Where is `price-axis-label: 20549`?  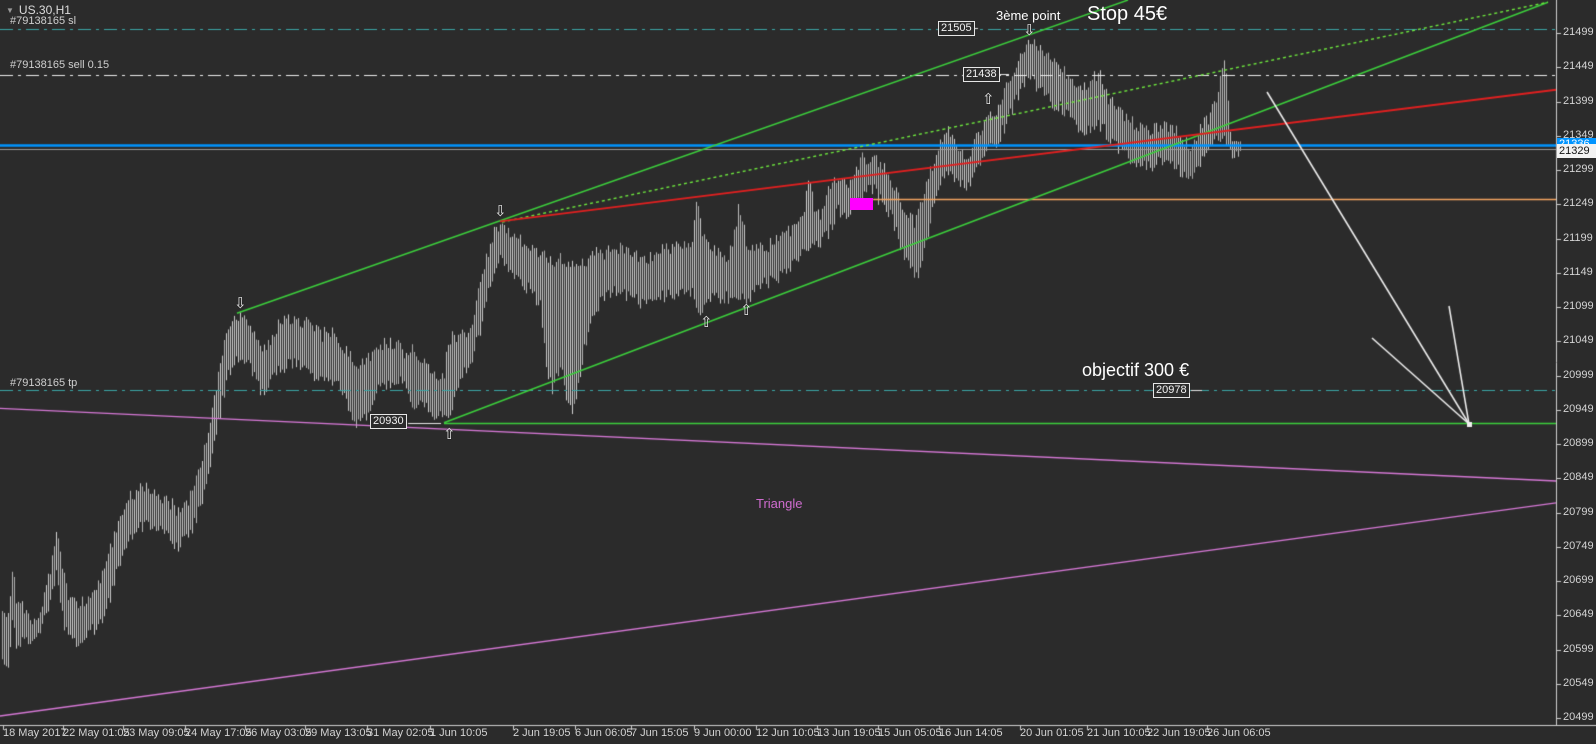
price-axis-label: 20549 is located at coordinates (1578, 682).